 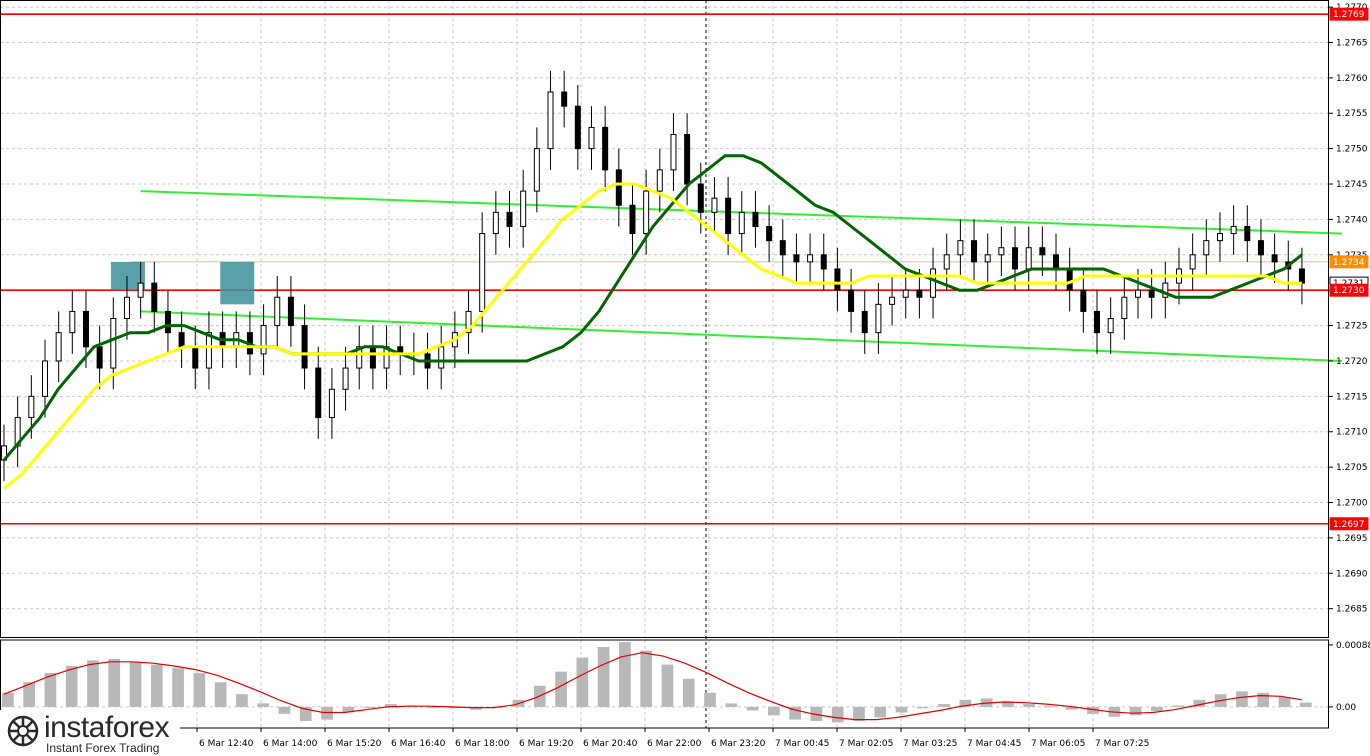 I want to click on price-label-text: 1.2769, so click(x=1349, y=15).